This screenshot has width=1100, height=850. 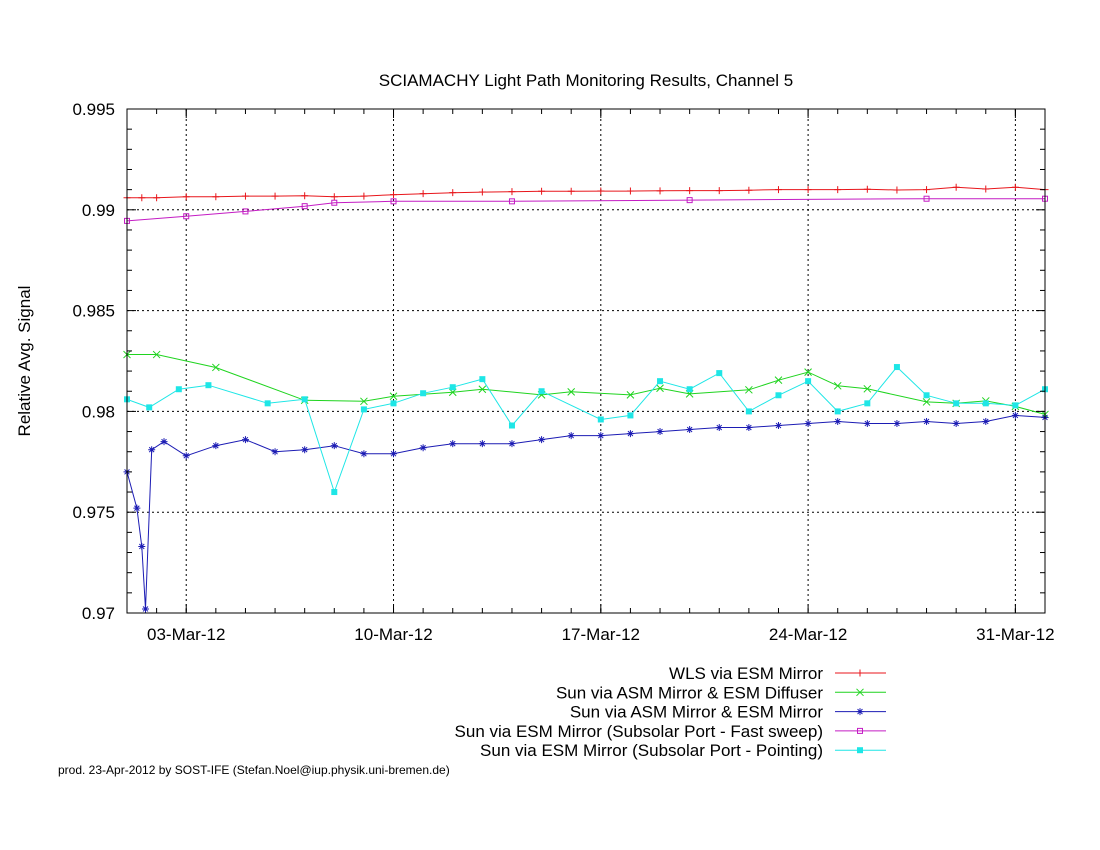 I want to click on x-tick-label: 31-Mar-12, so click(x=1015, y=634).